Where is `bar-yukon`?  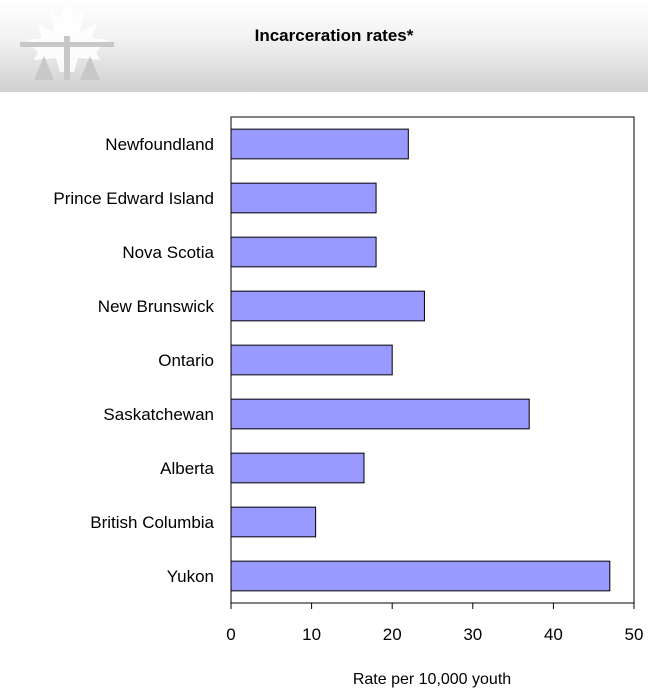 bar-yukon is located at coordinates (420, 576).